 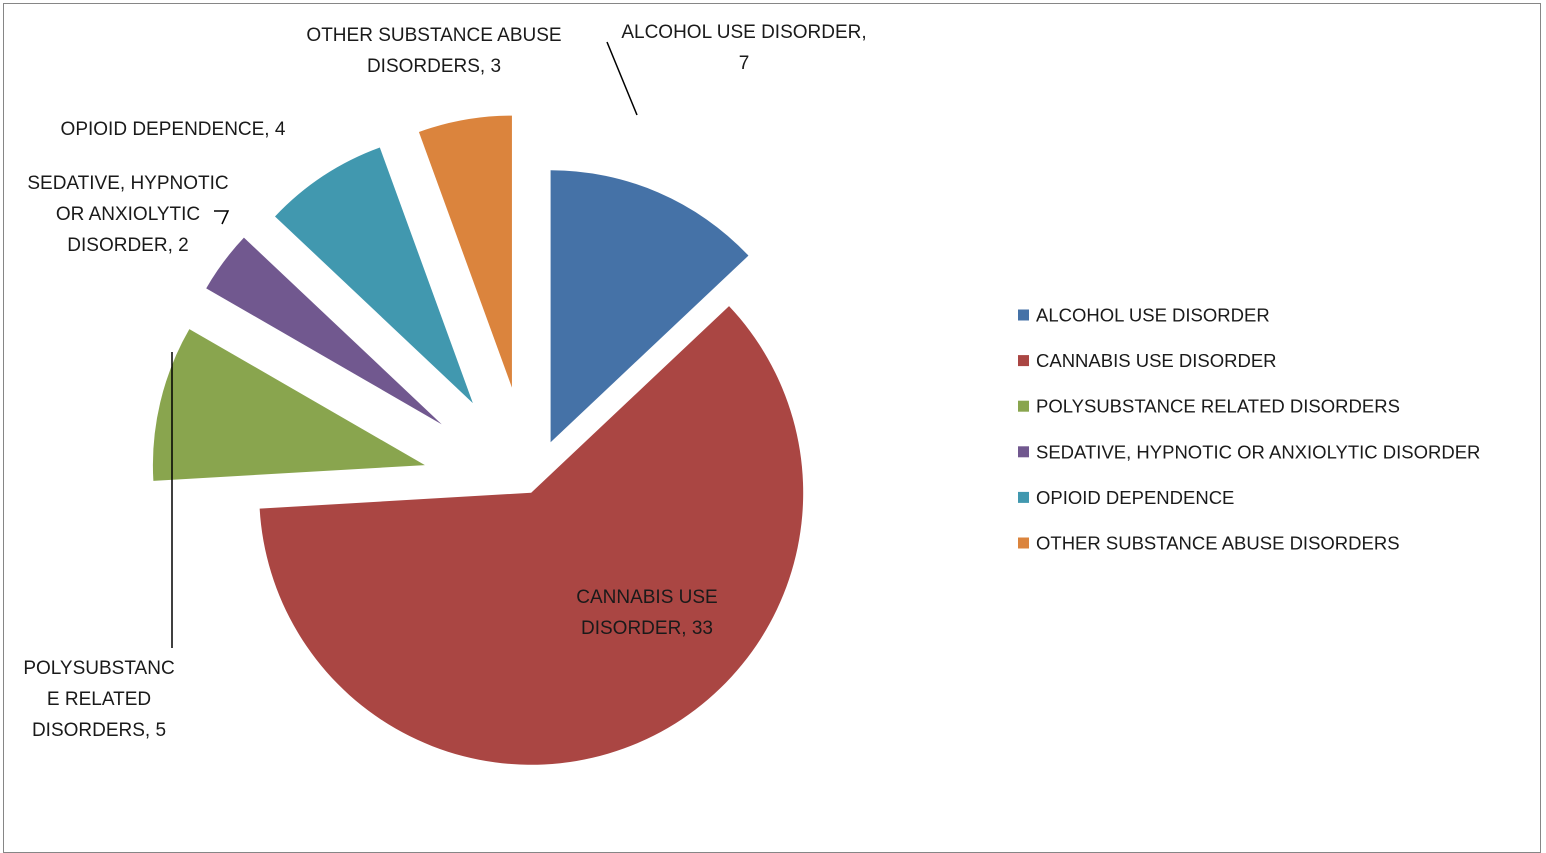 What do you see at coordinates (646, 613) in the screenshot?
I see `data-label-cannabis-use-disorder: CANNABIS USE DISORDER, 33` at bounding box center [646, 613].